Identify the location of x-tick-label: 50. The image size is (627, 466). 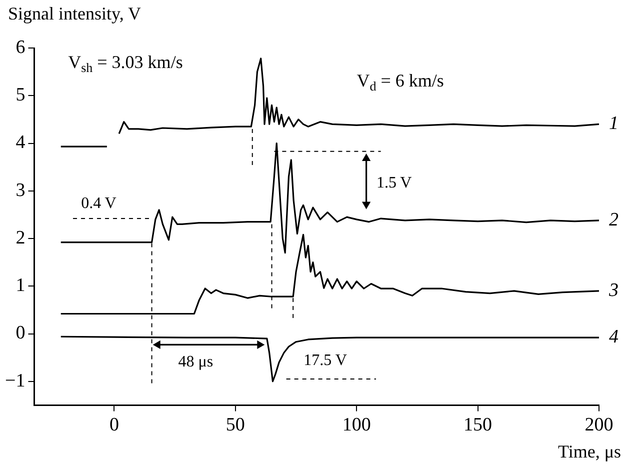
(235, 425).